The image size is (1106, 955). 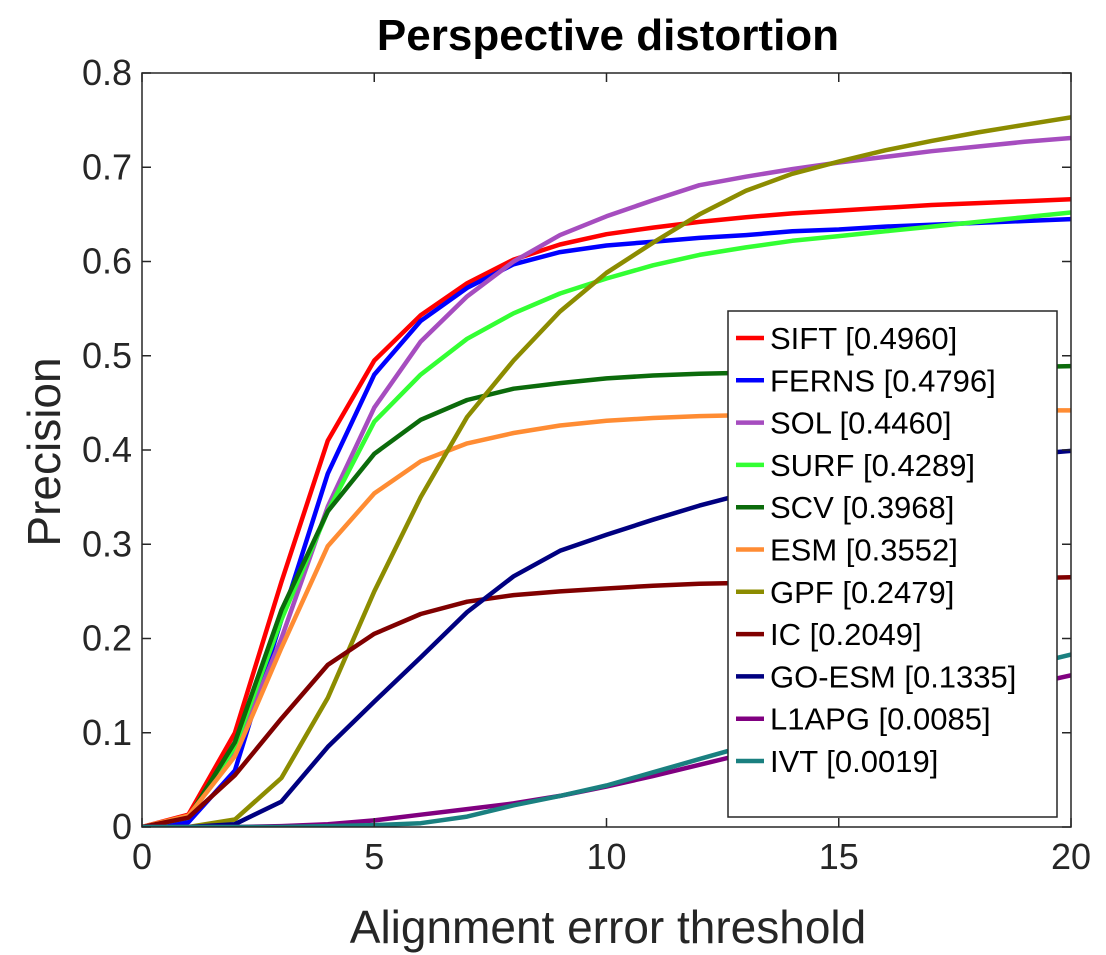 What do you see at coordinates (107, 72) in the screenshot?
I see `y-tick-label: 0.8` at bounding box center [107, 72].